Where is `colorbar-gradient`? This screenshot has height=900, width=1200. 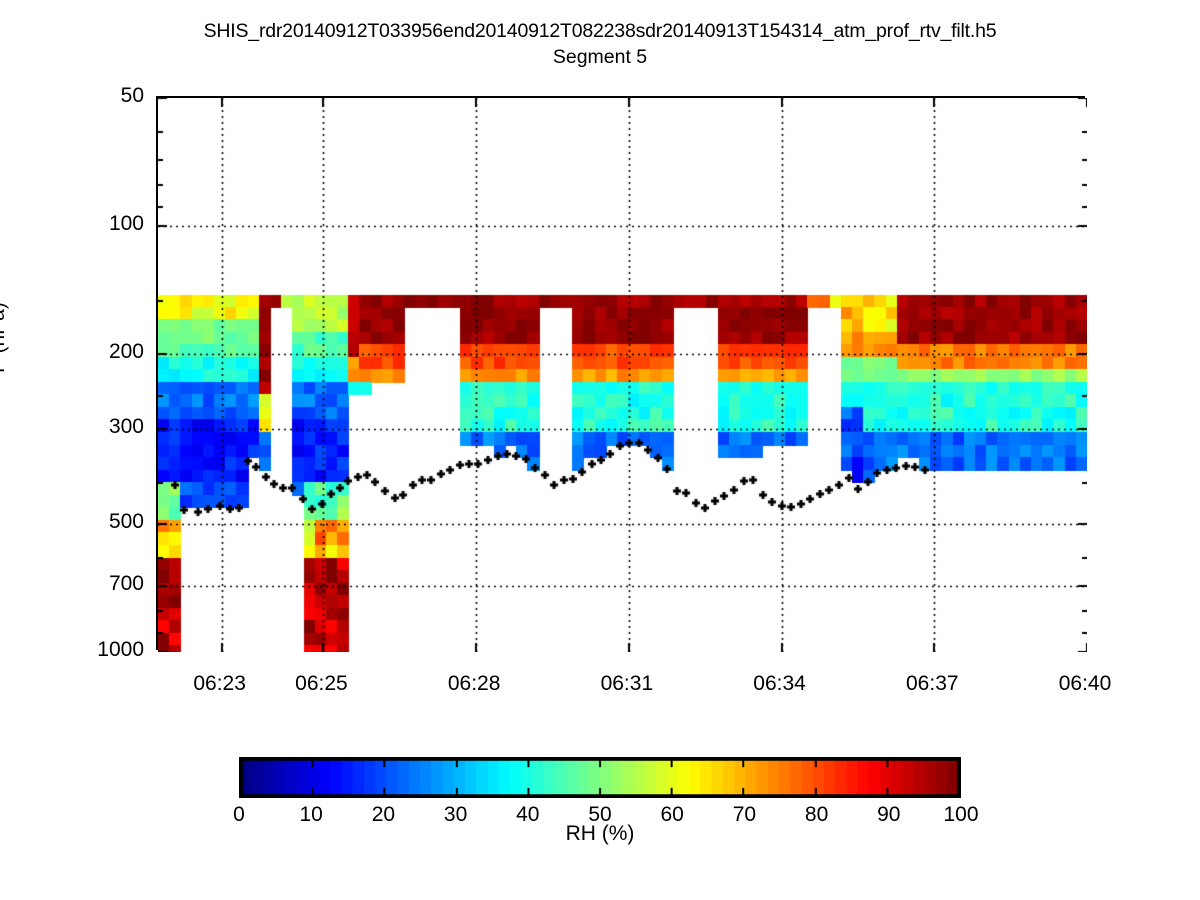
colorbar-gradient is located at coordinates (600, 777).